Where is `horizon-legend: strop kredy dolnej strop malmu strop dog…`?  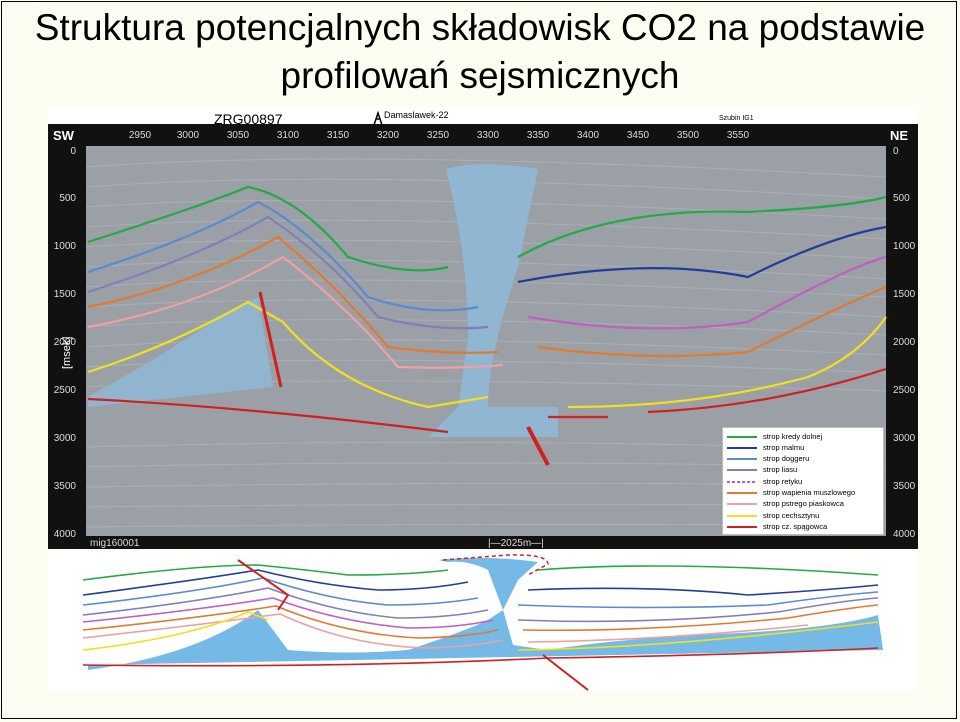
horizon-legend: strop kredy dolnej strop malmu strop dog… is located at coordinates (803, 481).